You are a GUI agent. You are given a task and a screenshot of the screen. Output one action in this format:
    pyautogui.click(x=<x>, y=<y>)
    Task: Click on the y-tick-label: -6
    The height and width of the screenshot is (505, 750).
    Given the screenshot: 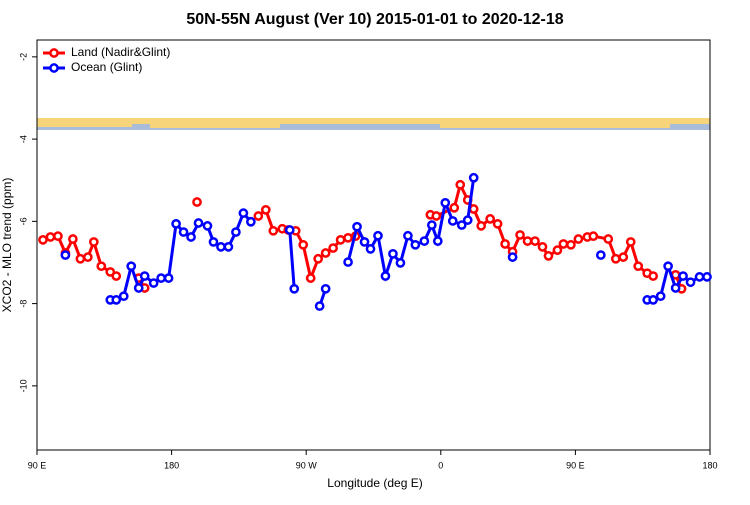 What is the action you would take?
    pyautogui.click(x=23, y=221)
    